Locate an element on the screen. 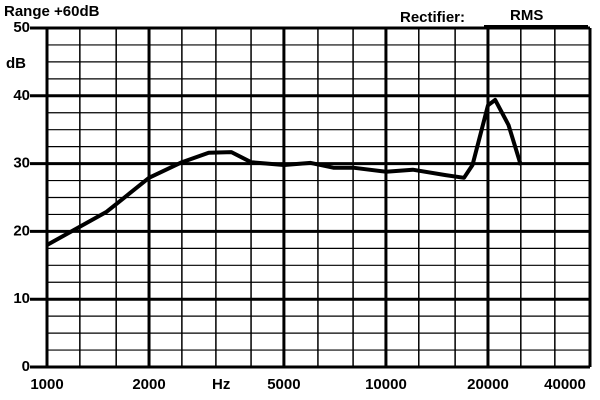 The height and width of the screenshot is (400, 600). rectifier-label: Rectifier: is located at coordinates (432, 17).